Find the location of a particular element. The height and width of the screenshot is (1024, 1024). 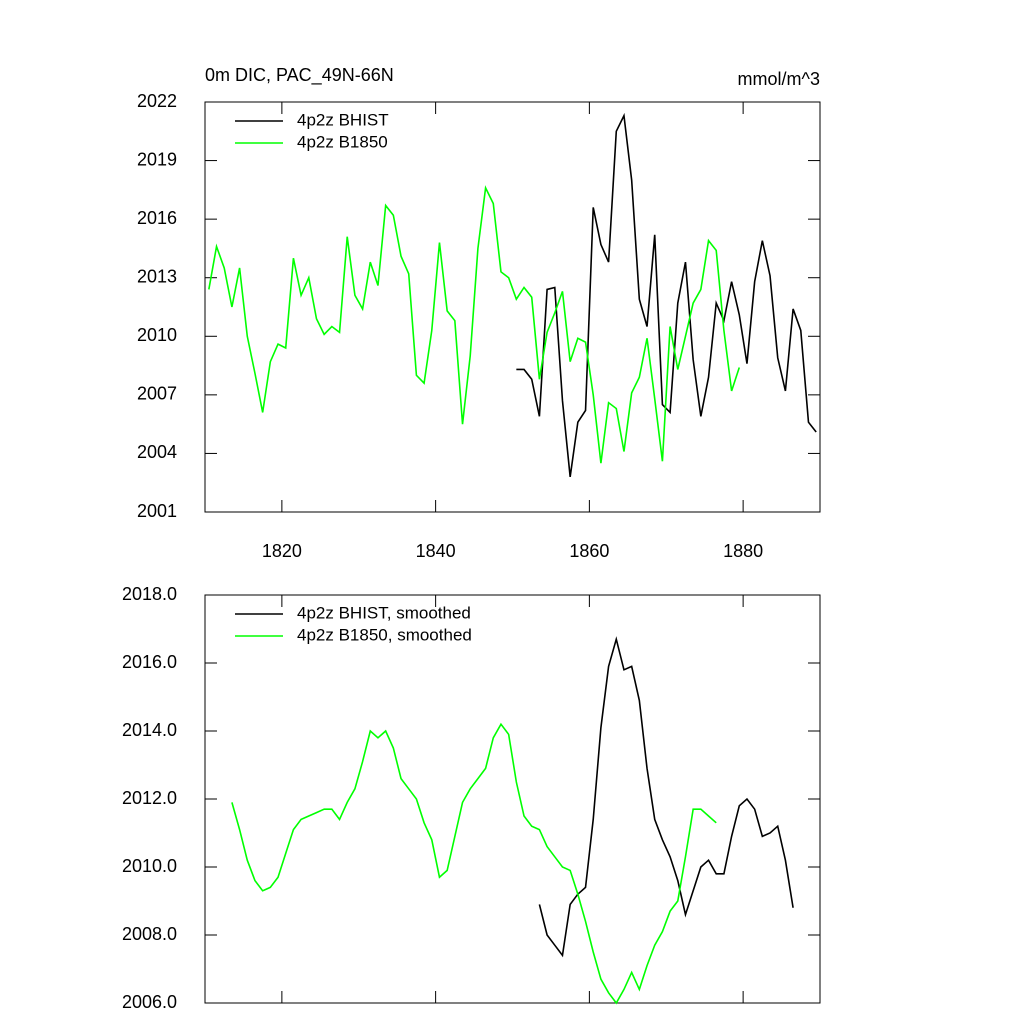

y-tick-label: 2010 is located at coordinates (157, 335).